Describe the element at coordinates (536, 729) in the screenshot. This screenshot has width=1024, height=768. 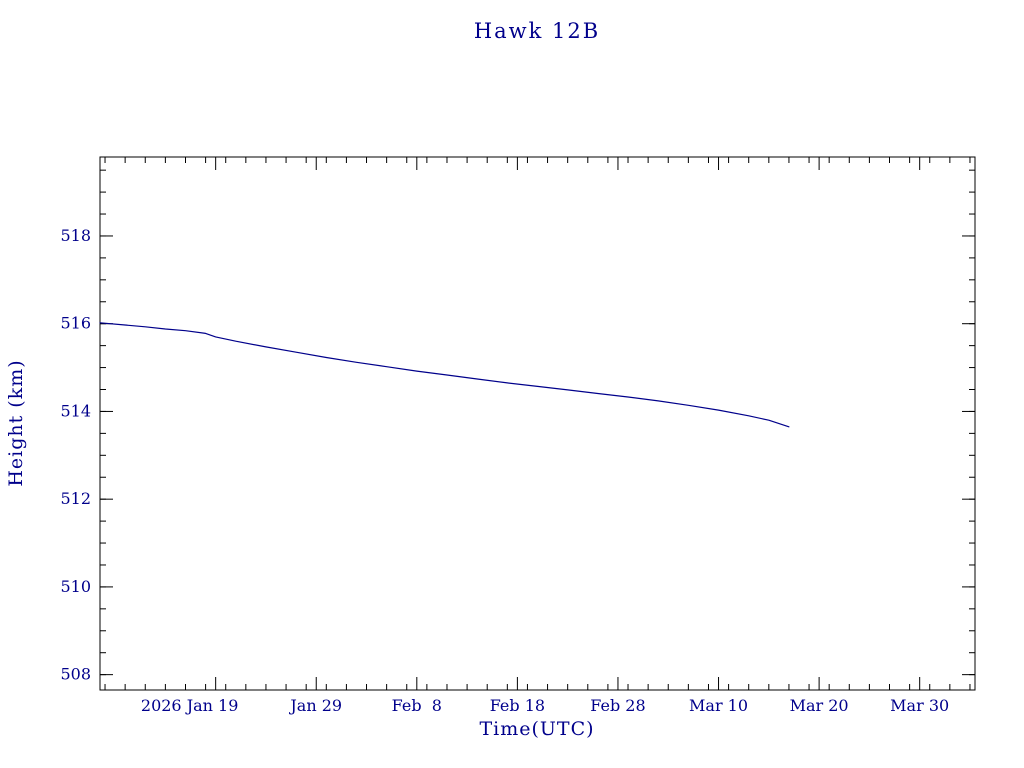
I see `x-axis-label: Time(UTC)` at that location.